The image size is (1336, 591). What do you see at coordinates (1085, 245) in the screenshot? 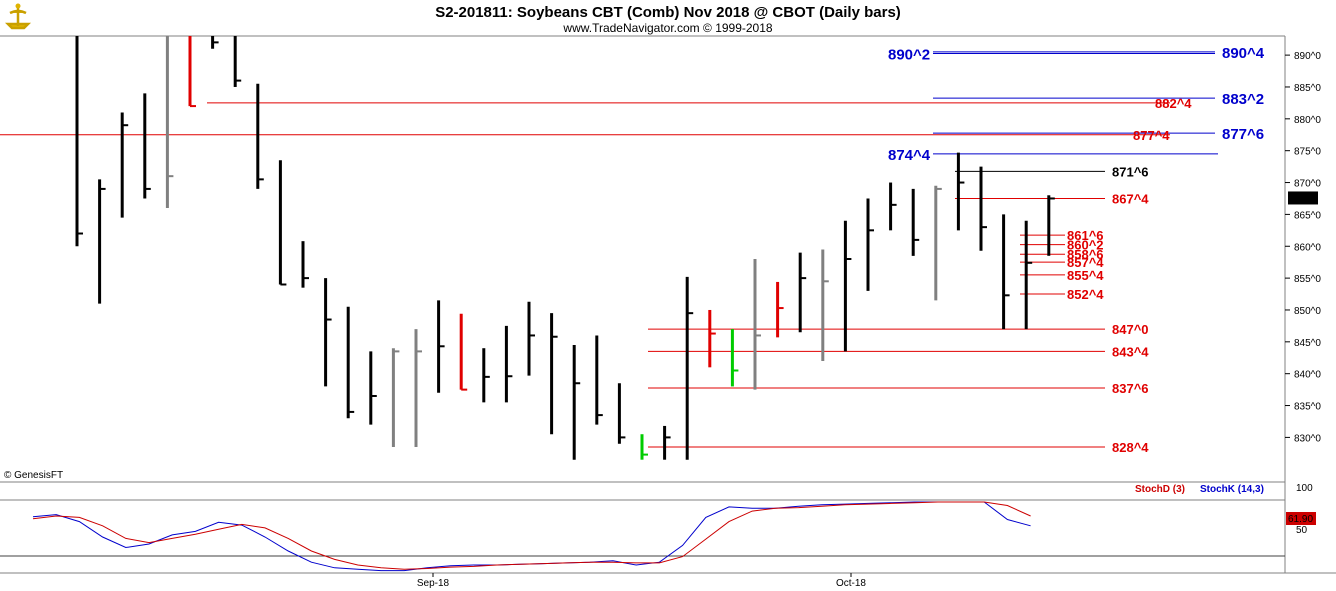
I see `level-label-10: 860^2` at bounding box center [1085, 245].